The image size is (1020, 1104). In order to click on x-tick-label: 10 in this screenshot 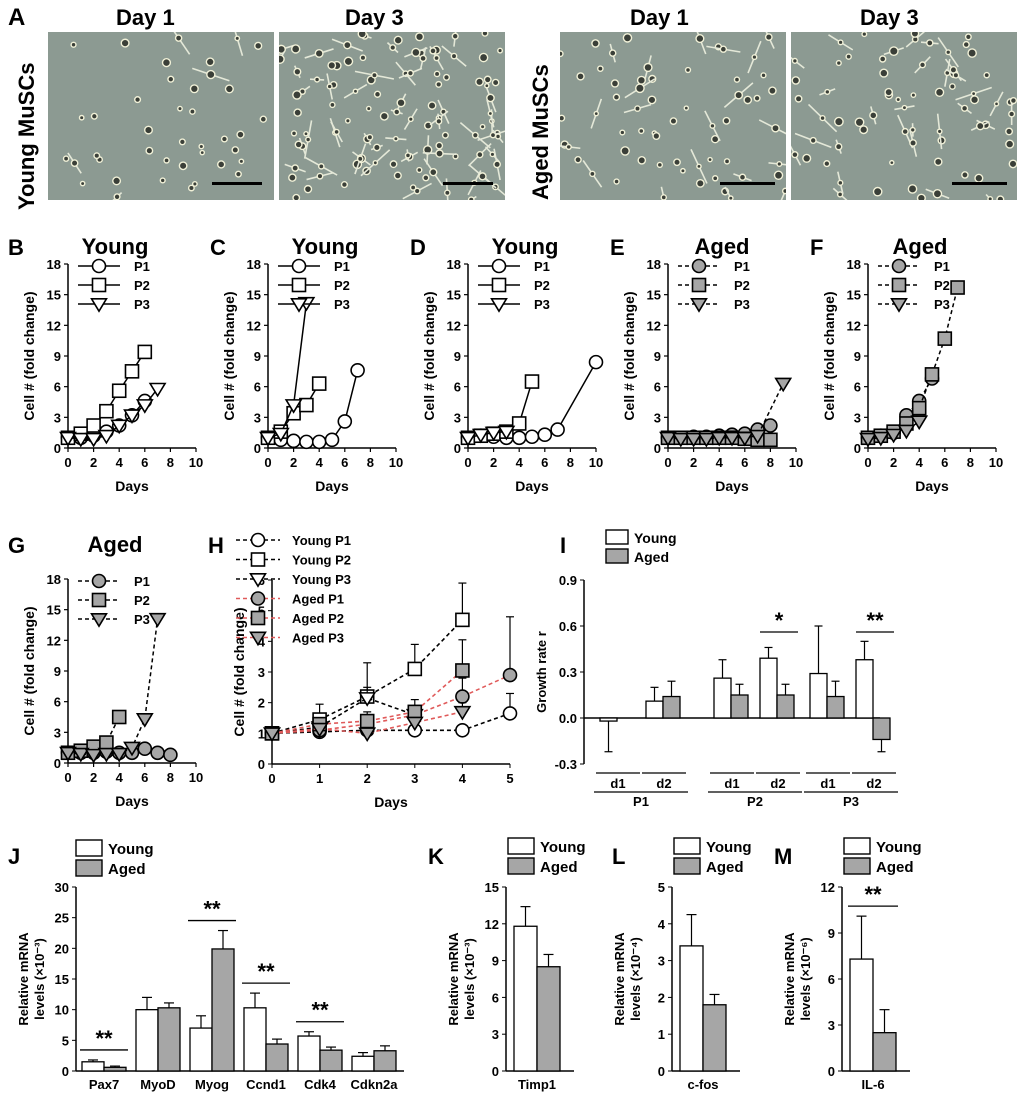, I will do `click(196, 462)`.